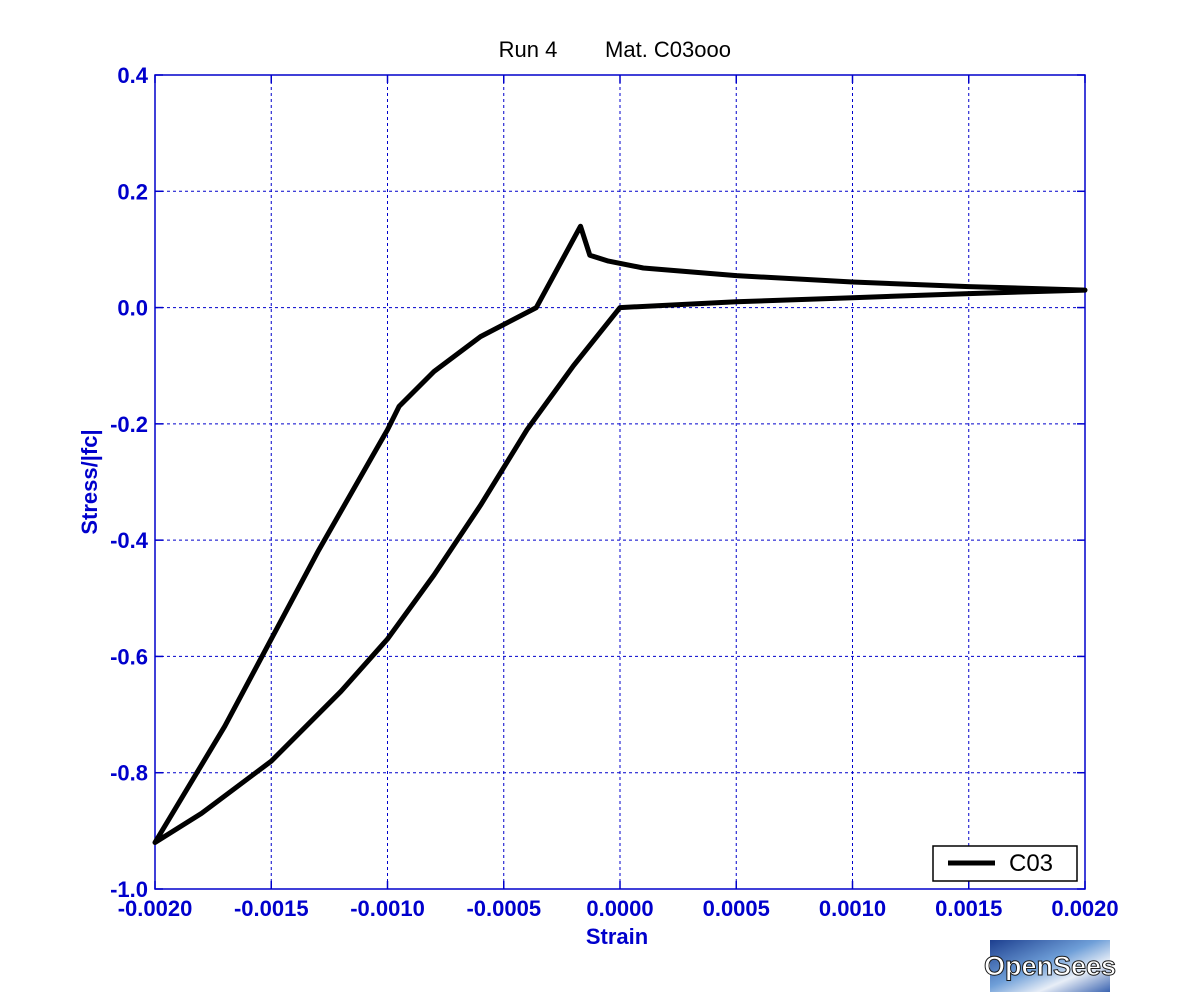  What do you see at coordinates (387, 908) in the screenshot?
I see `x-tick-label: -0.0010` at bounding box center [387, 908].